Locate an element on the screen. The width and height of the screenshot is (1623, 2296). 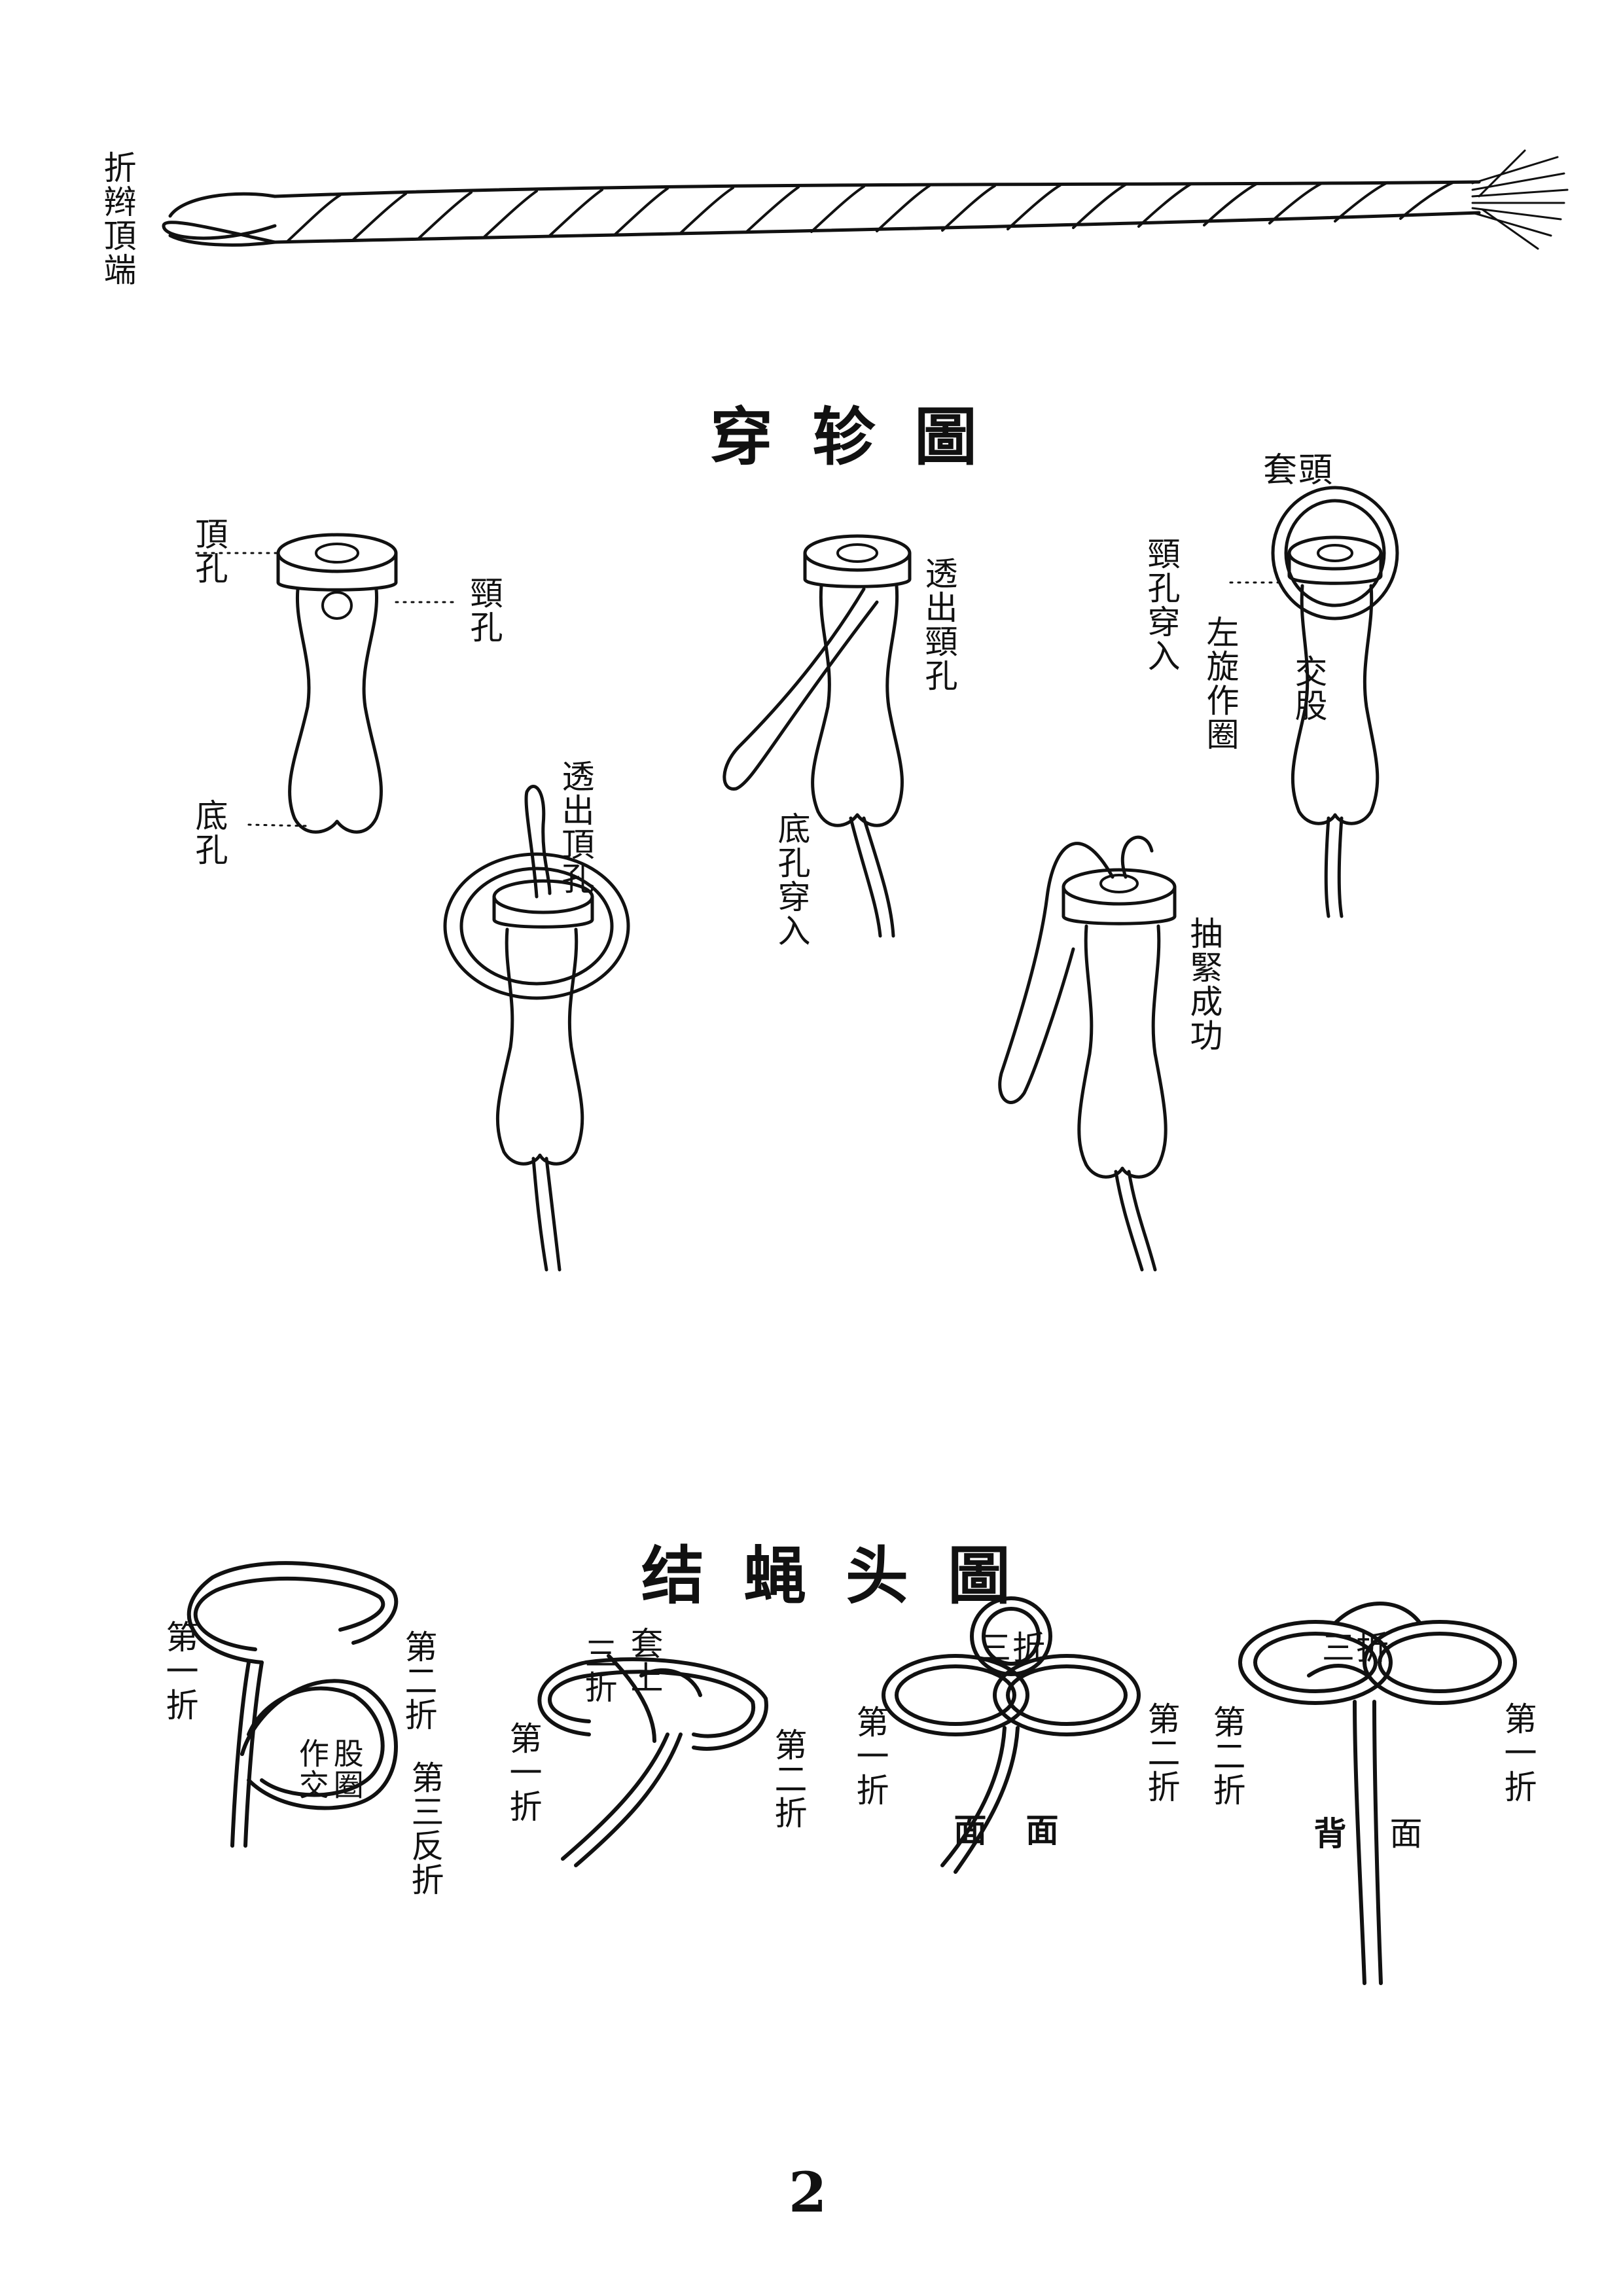
label-k3-third: 三折 is located at coordinates (1012, 1648).